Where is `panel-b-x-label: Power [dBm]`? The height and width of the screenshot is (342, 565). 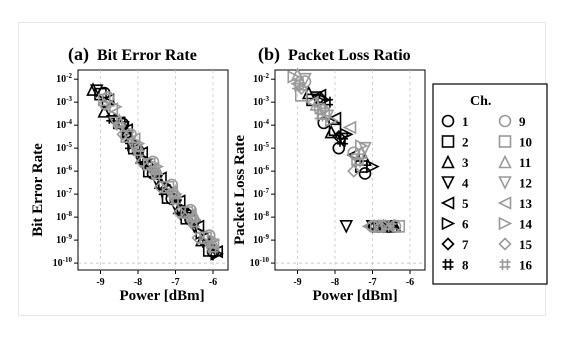
panel-b-x-label: Power [dBm] is located at coordinates (354, 296).